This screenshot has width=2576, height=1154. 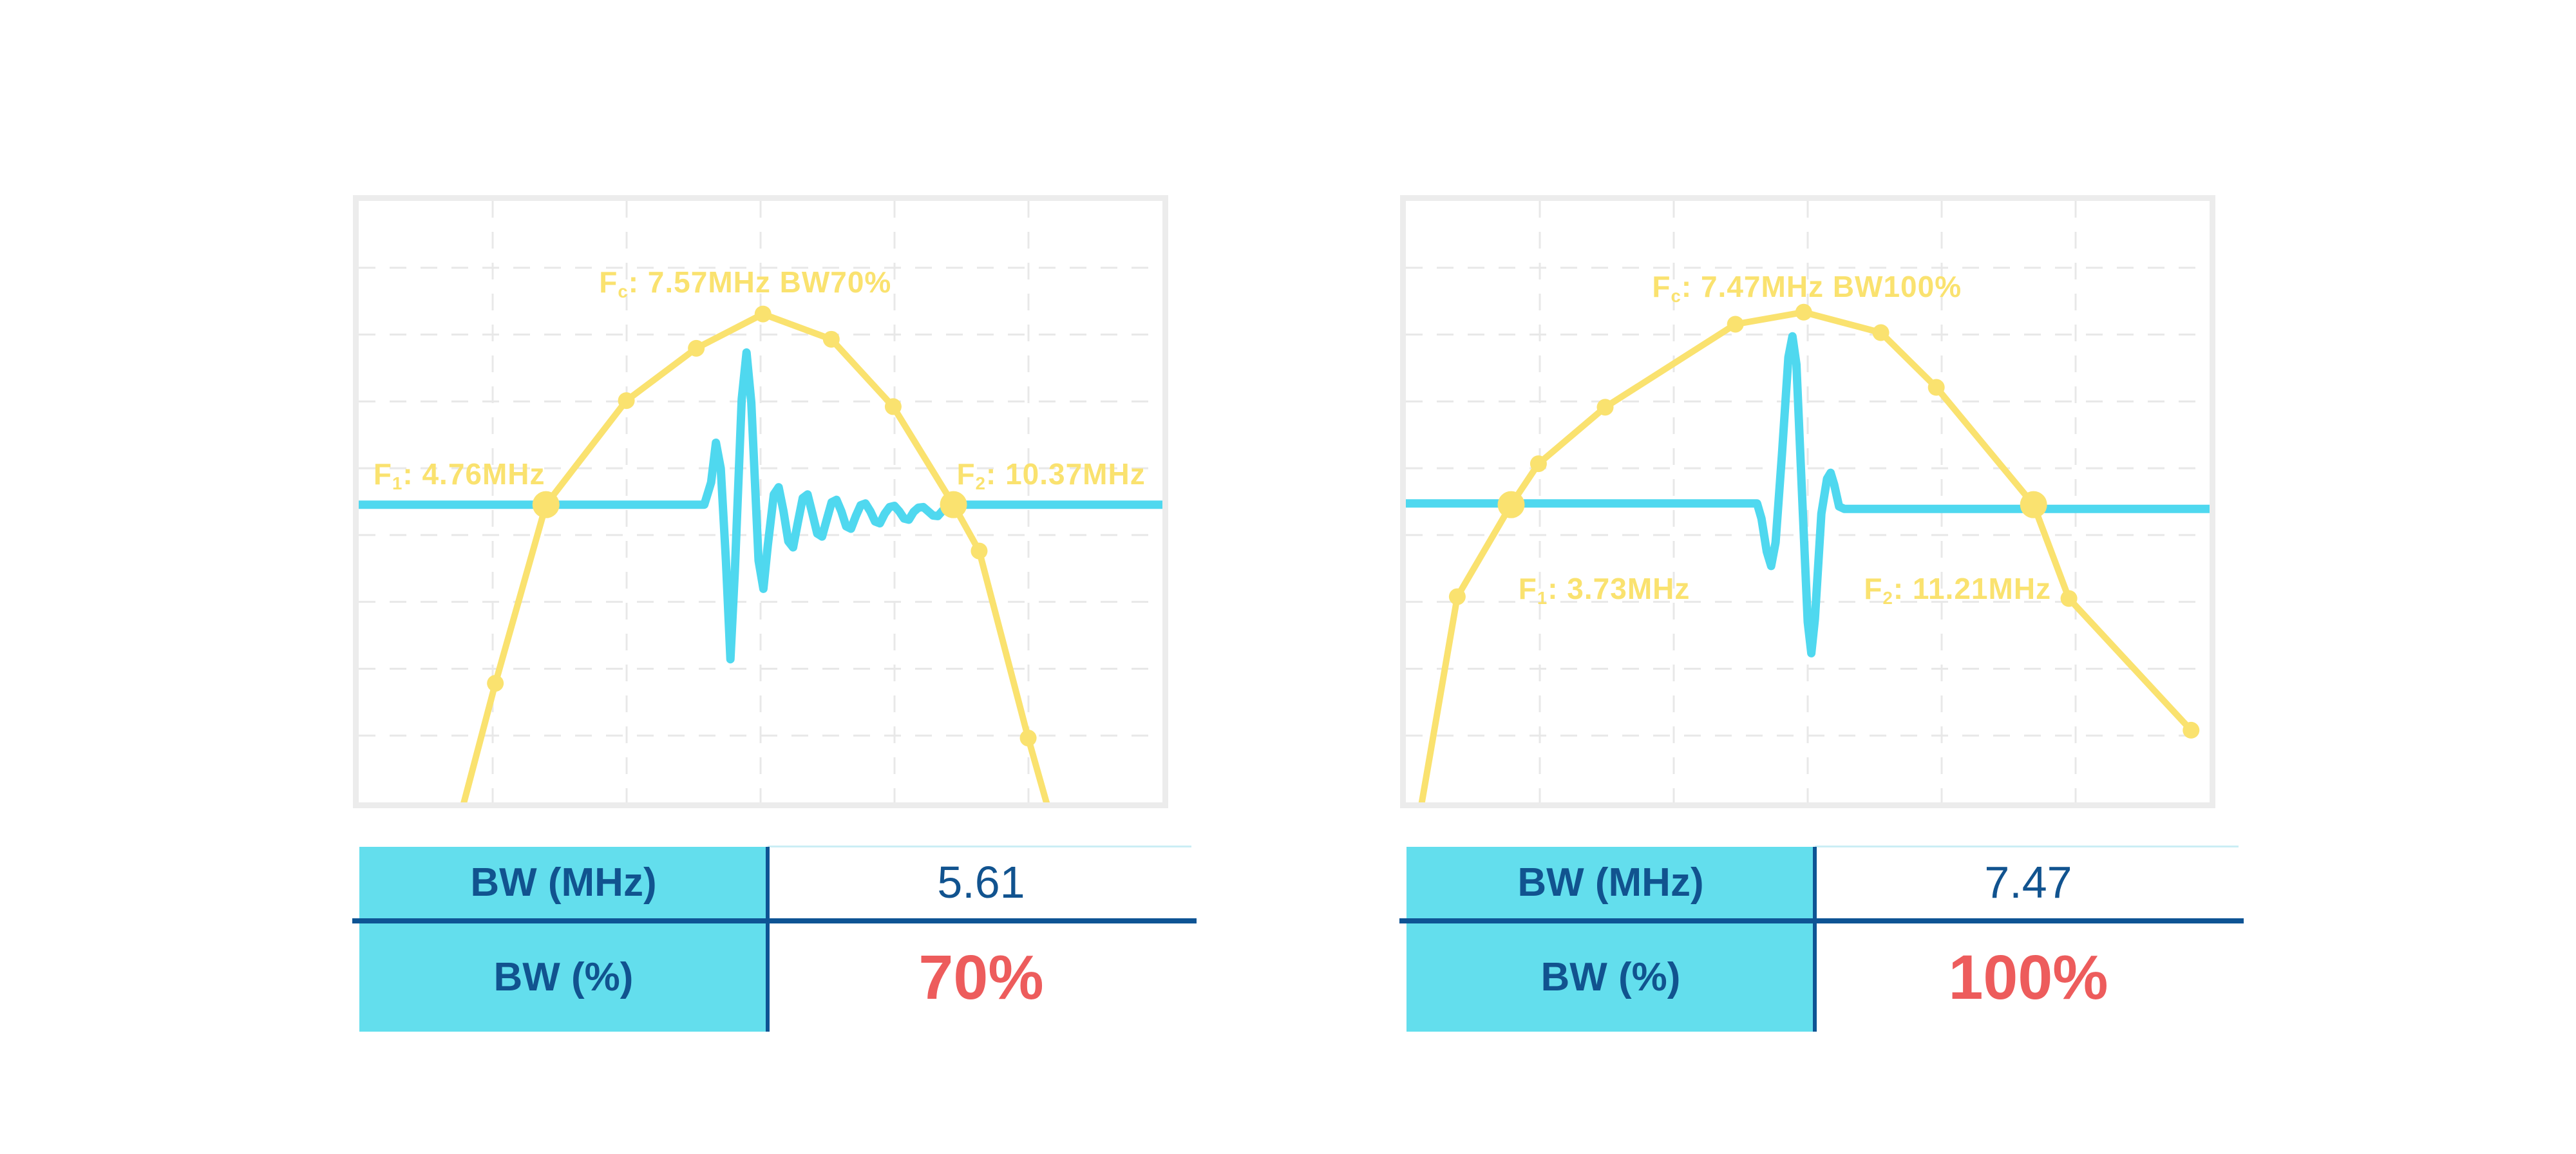 I want to click on f2-frequency-label: F2: 10.37MHz, so click(x=1051, y=475).